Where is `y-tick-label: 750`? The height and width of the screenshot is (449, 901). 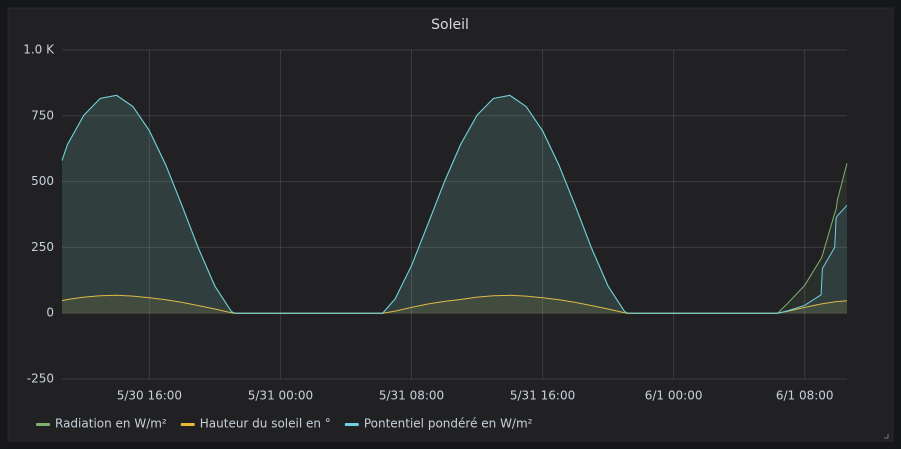 y-tick-label: 750 is located at coordinates (42, 115).